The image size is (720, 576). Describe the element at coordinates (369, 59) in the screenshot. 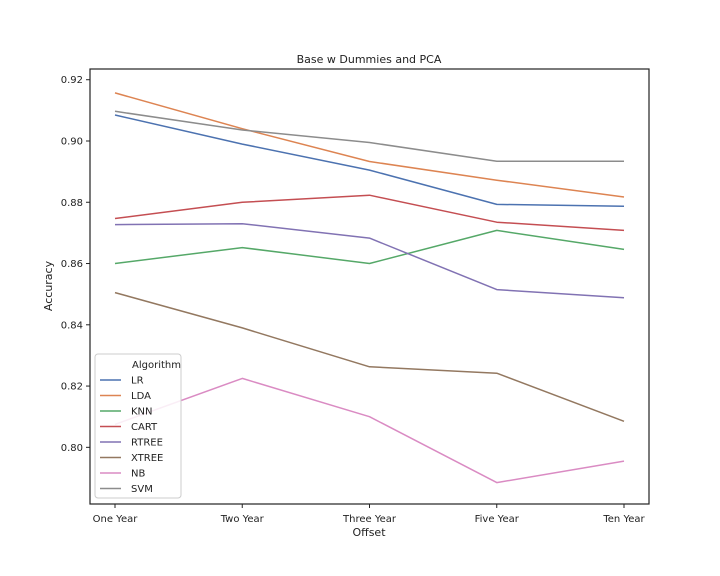

I see `chart-title: Base w Dummies and PCA` at that location.